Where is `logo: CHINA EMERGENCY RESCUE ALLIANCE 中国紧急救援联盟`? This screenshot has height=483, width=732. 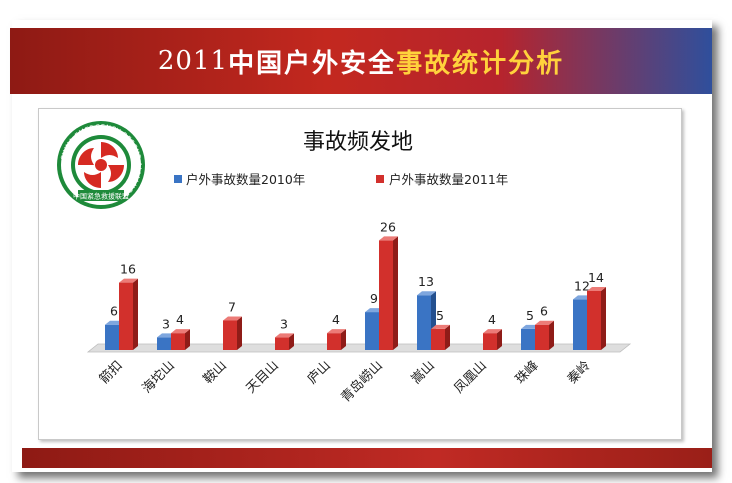 logo: CHINA EMERGENCY RESCUE ALLIANCE 中国紧急救援联盟 is located at coordinates (101, 165).